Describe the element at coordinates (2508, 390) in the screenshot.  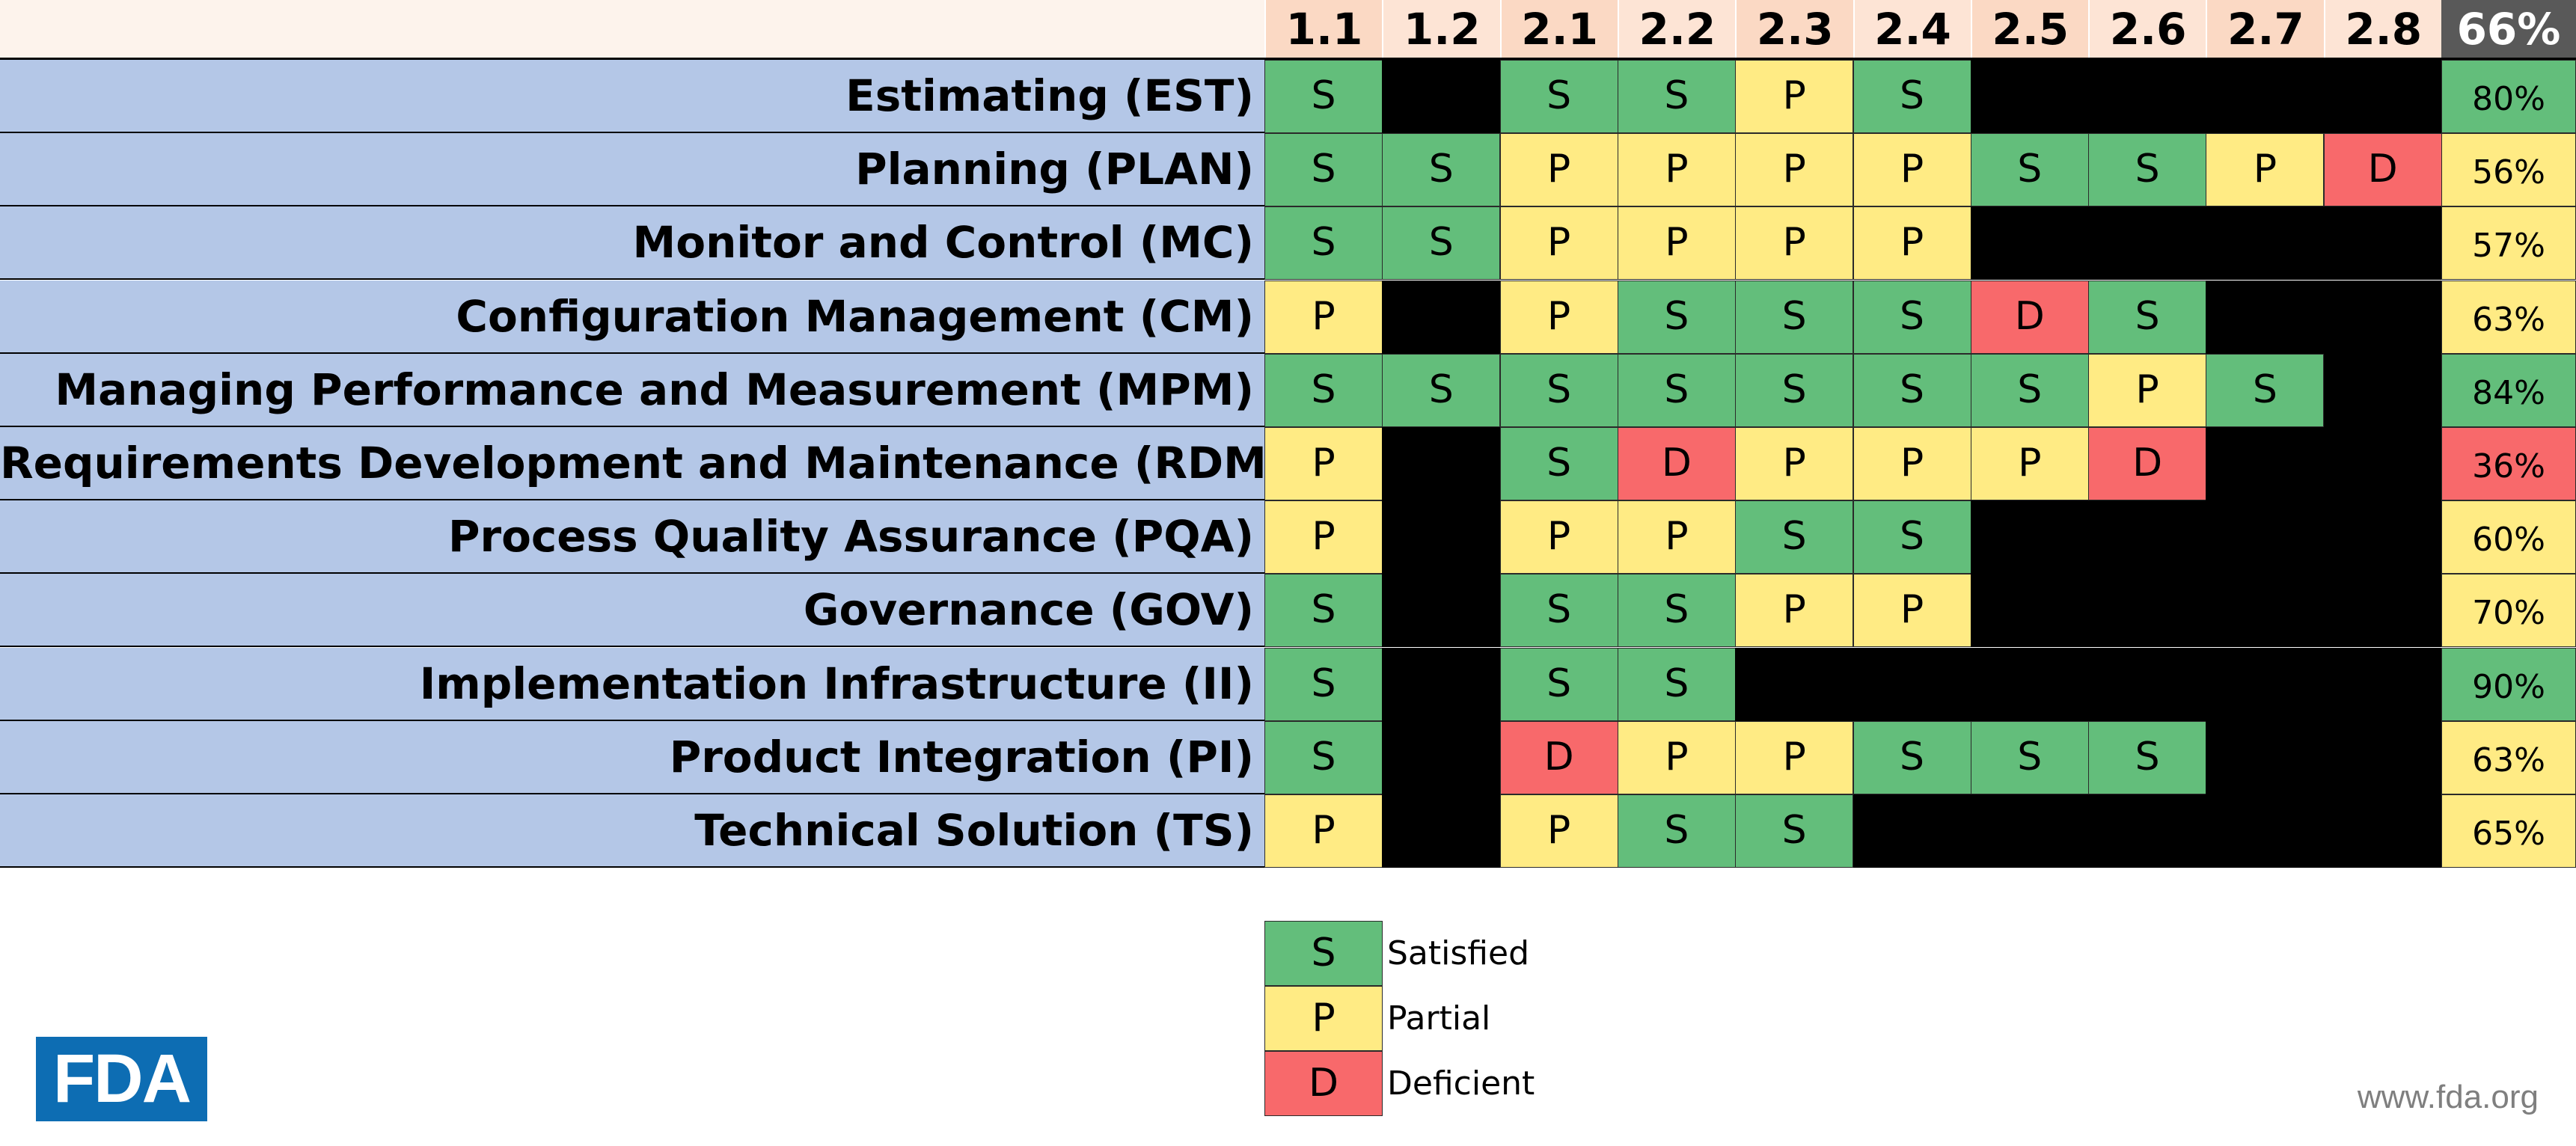
I see `row-percent: 84%` at that location.